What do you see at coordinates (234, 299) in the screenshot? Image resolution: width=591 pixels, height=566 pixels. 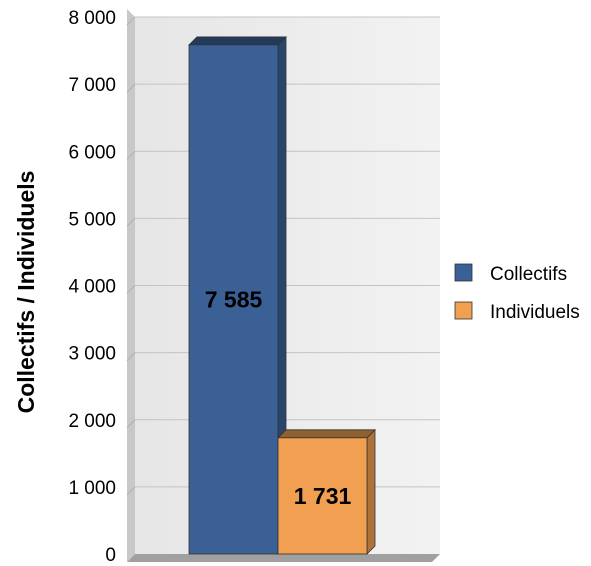 I see `data-label: 7 585` at bounding box center [234, 299].